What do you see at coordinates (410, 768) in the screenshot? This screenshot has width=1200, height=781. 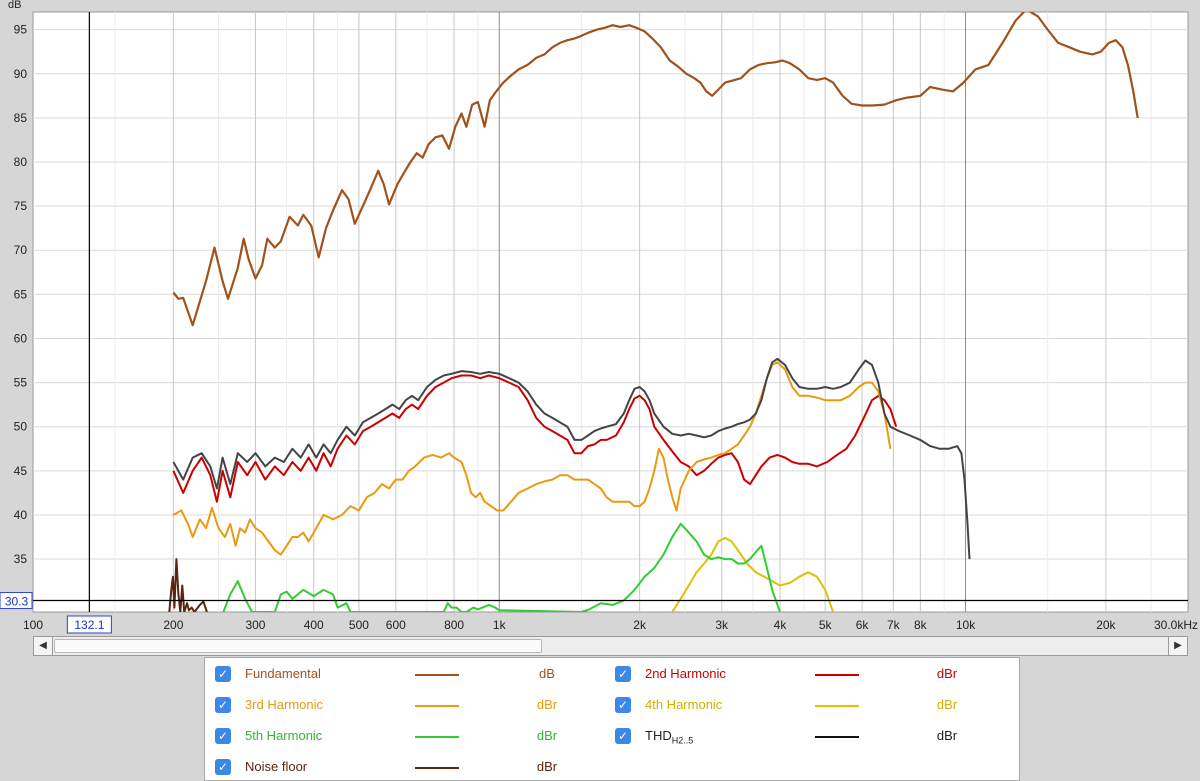 I see `legend-item-noise-floor: ✓ Noise floor dBr` at bounding box center [410, 768].